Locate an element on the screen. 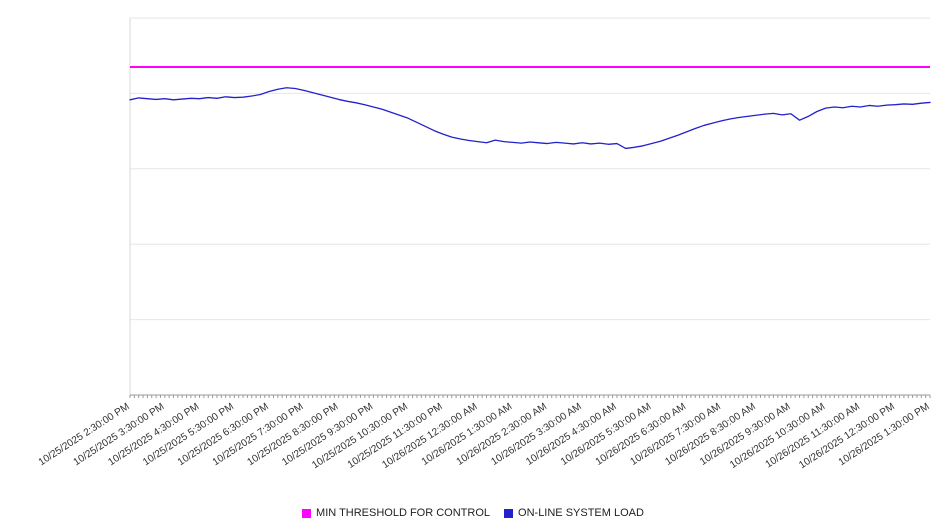 The width and height of the screenshot is (946, 526). min-threshold-swatch-icon is located at coordinates (307, 513).